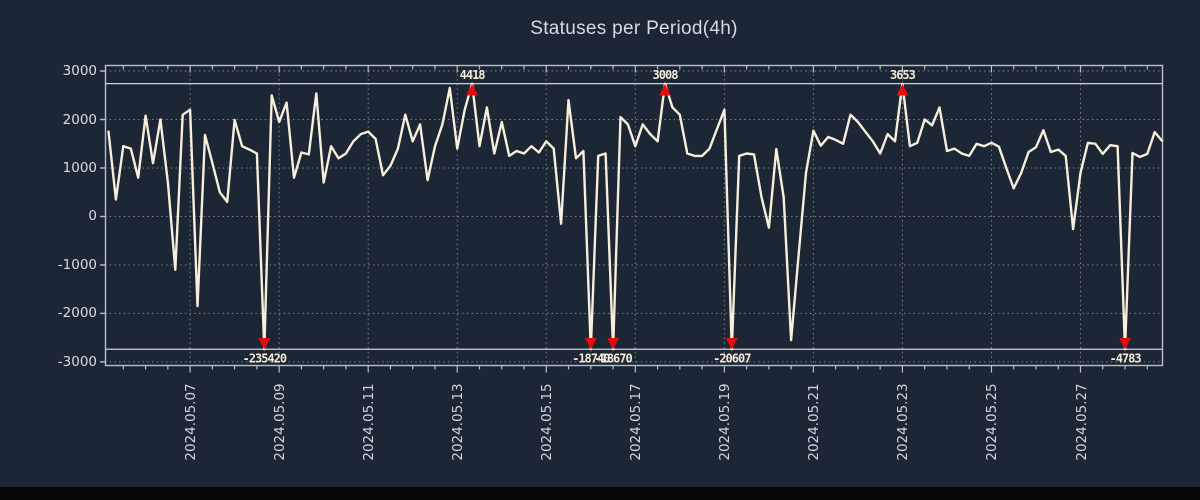 This screenshot has height=500, width=1200. Describe the element at coordinates (636, 422) in the screenshot. I see `x-axis-label: 2024.05.17` at that location.